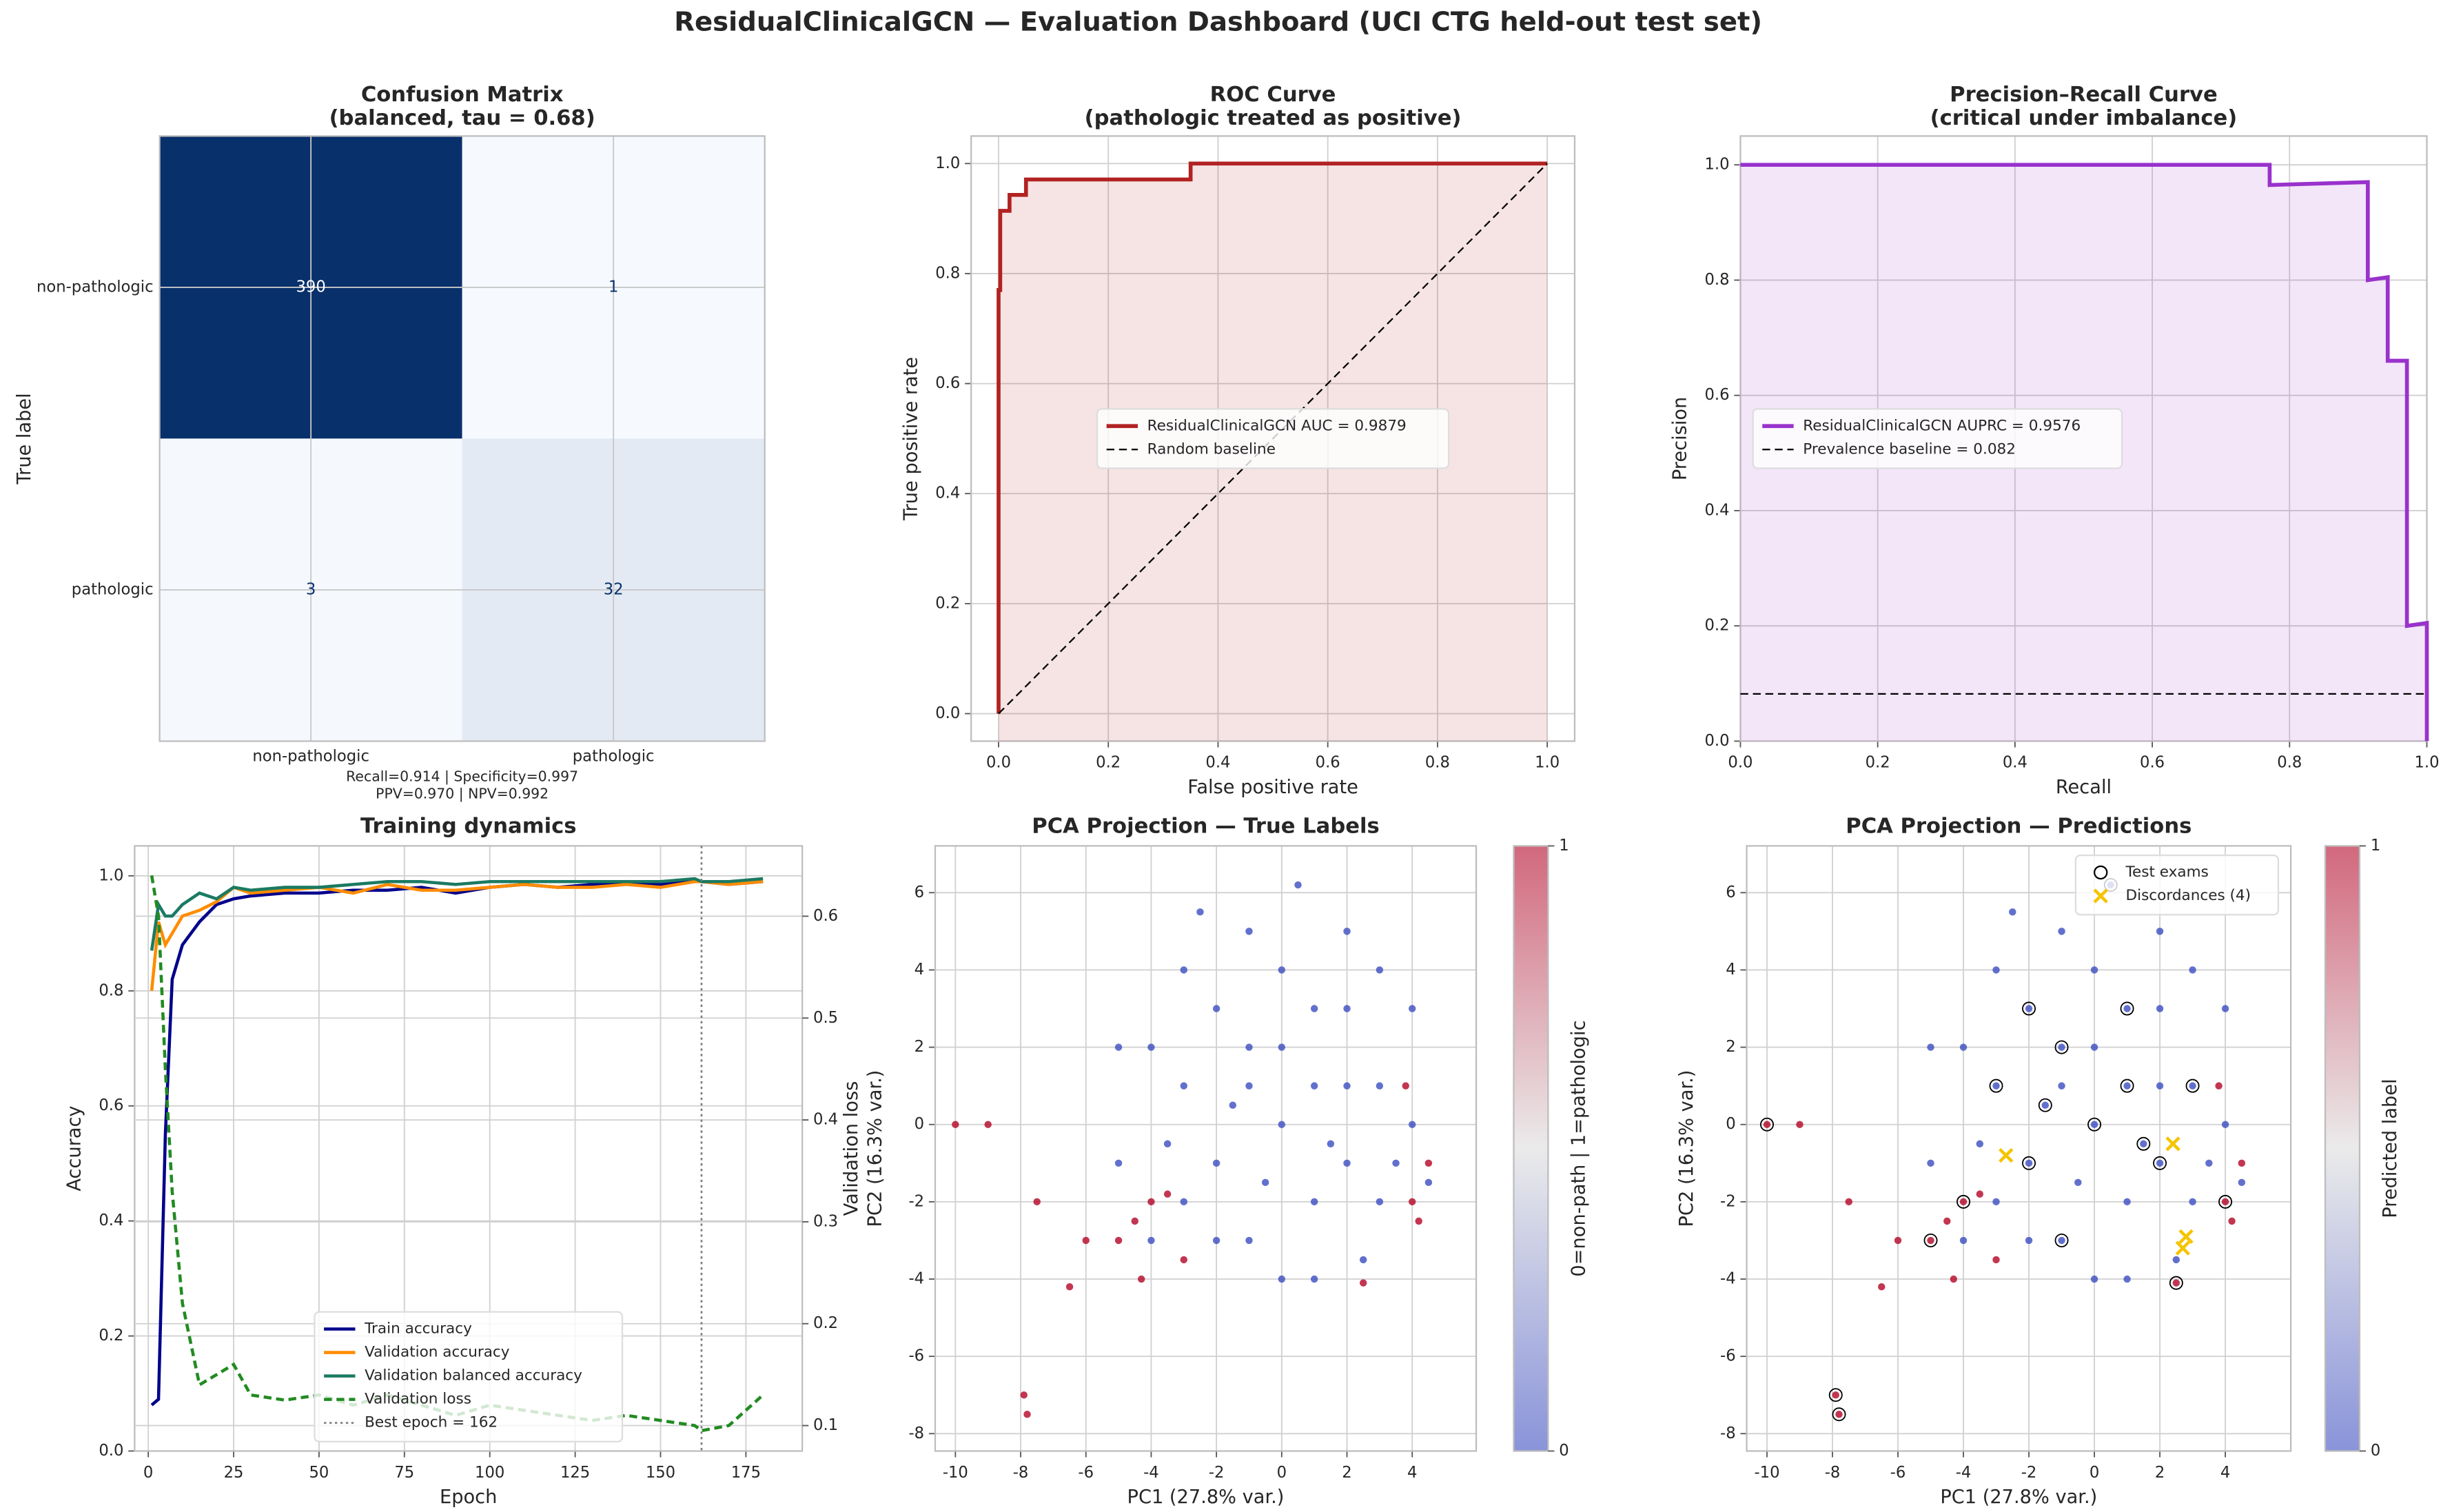 The image size is (2452, 1512). Describe the element at coordinates (234, 1473) in the screenshot. I see `x-tick-label: 25` at that location.